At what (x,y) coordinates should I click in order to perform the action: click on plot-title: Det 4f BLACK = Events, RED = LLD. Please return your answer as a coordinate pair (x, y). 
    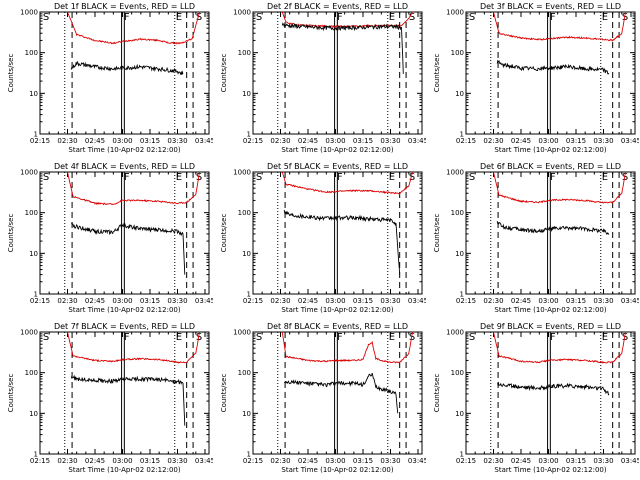
    Looking at the image, I should click on (124, 166).